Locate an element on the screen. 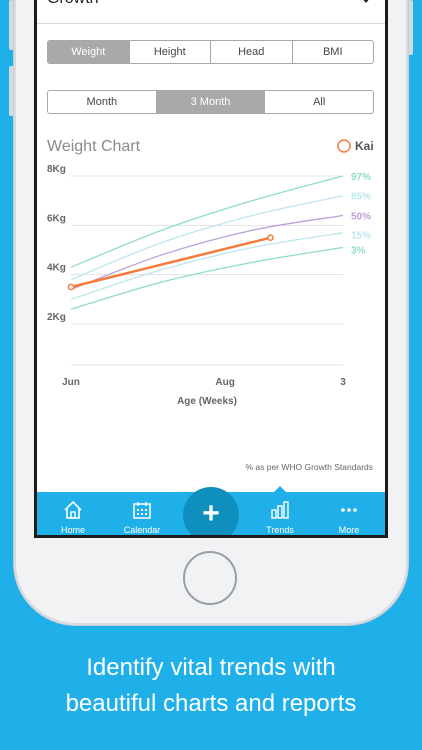 The height and width of the screenshot is (750, 422). measure-segmented-control: Weight Height Head BMI is located at coordinates (210, 52).